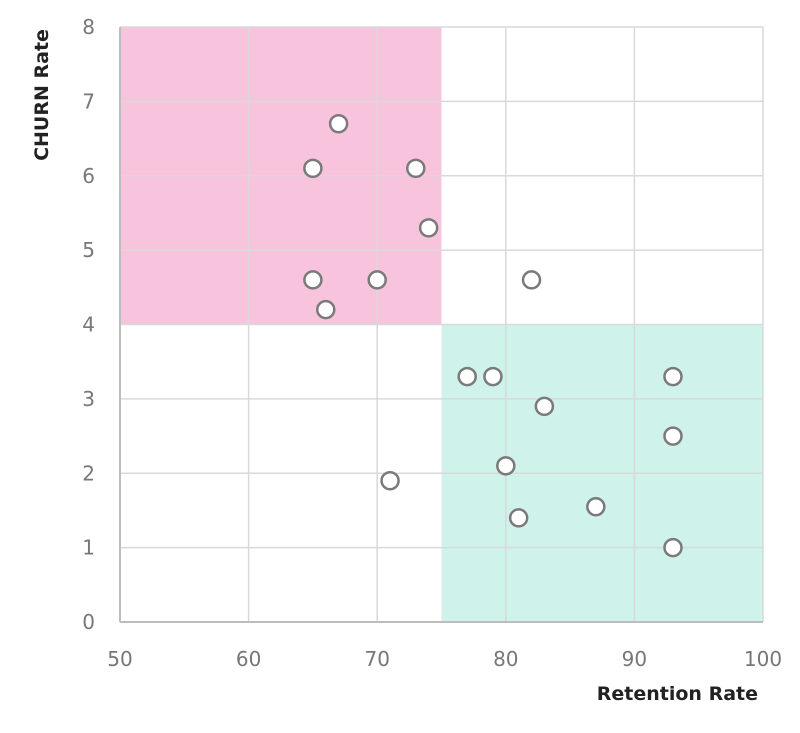 The image size is (800, 733). What do you see at coordinates (376, 659) in the screenshot?
I see `x-tick-label: 70` at bounding box center [376, 659].